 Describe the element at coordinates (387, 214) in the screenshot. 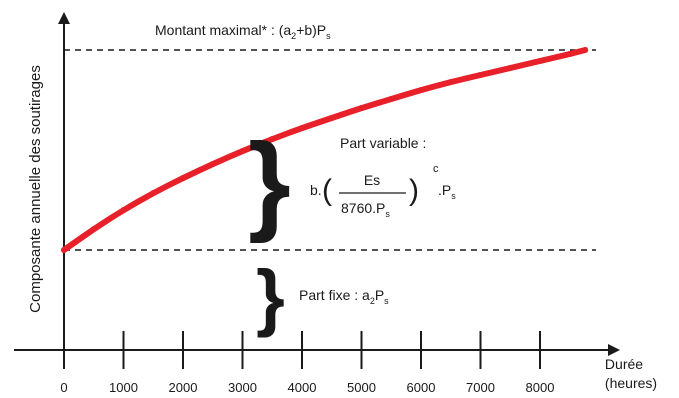

I see `fraction-denominator-sub: s` at that location.